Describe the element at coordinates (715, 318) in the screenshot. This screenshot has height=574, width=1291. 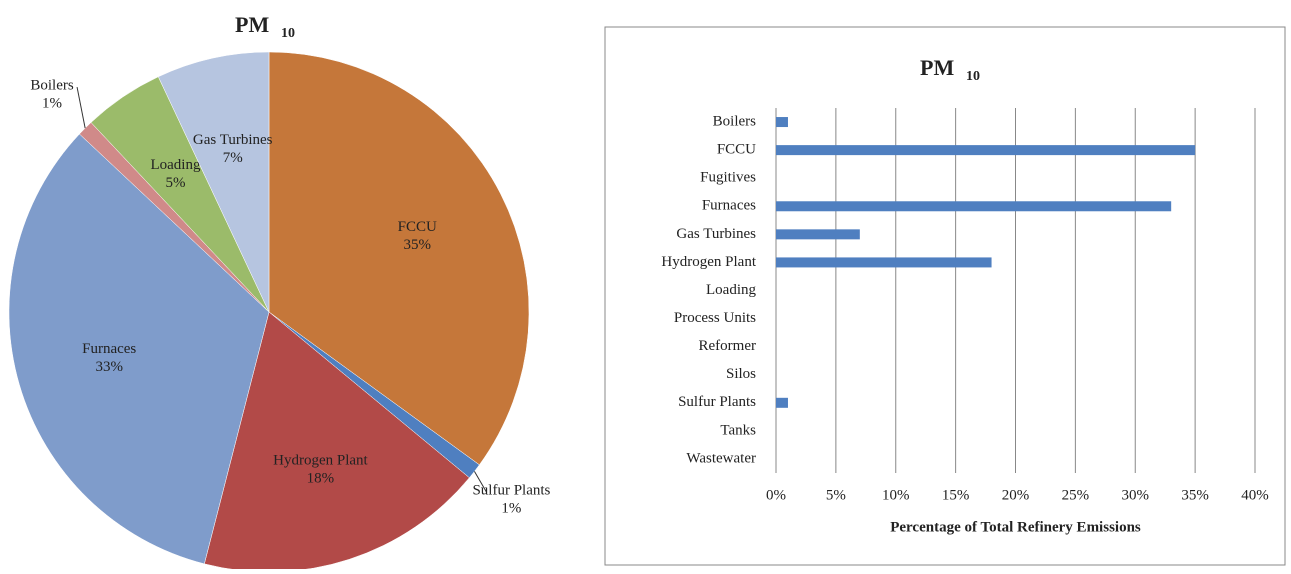
I see `y-tick-label: Process Units` at that location.